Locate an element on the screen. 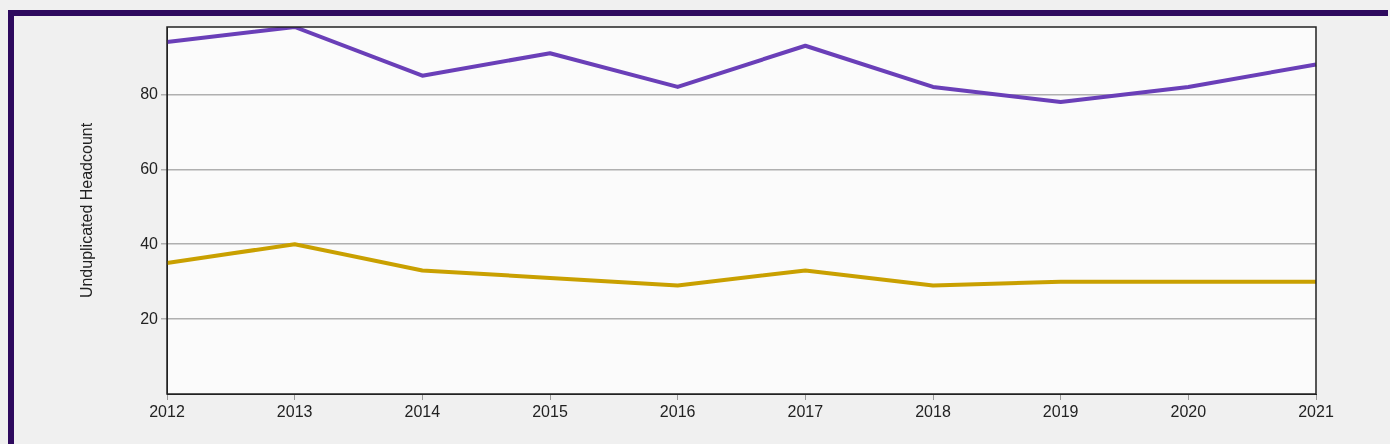  x-tick-label: 2012 is located at coordinates (167, 412).